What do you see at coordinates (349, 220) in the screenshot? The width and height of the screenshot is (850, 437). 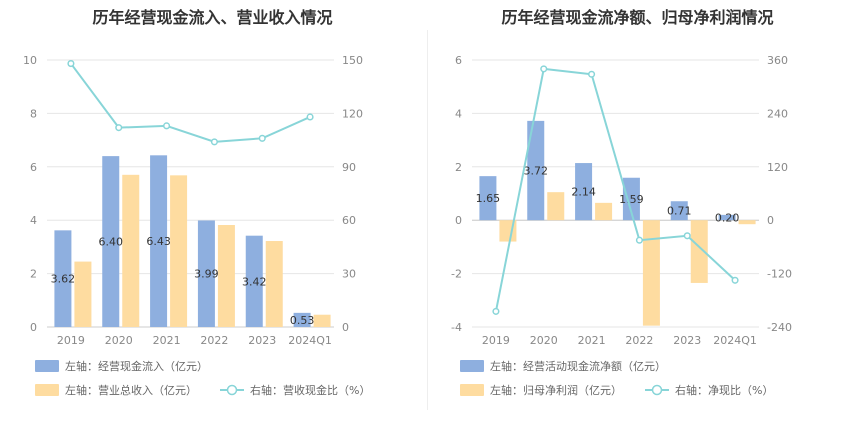 I see `right-axis-tick-label: 60` at bounding box center [349, 220].